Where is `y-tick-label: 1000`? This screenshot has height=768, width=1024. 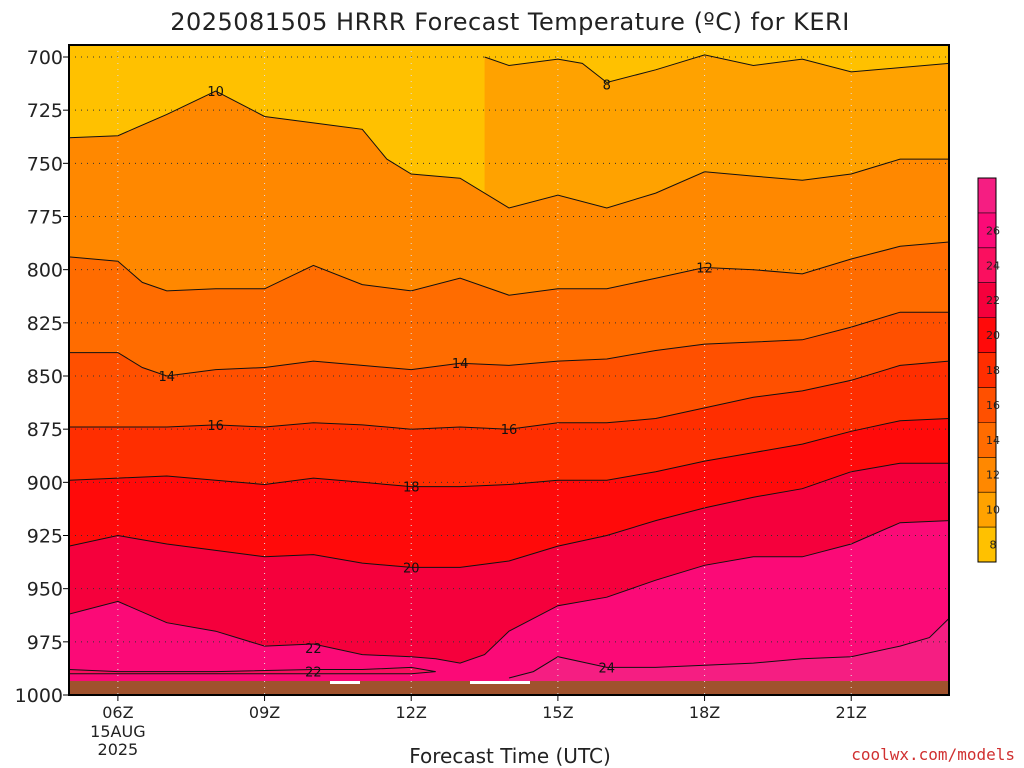
y-tick-label: 1000 is located at coordinates (39, 696).